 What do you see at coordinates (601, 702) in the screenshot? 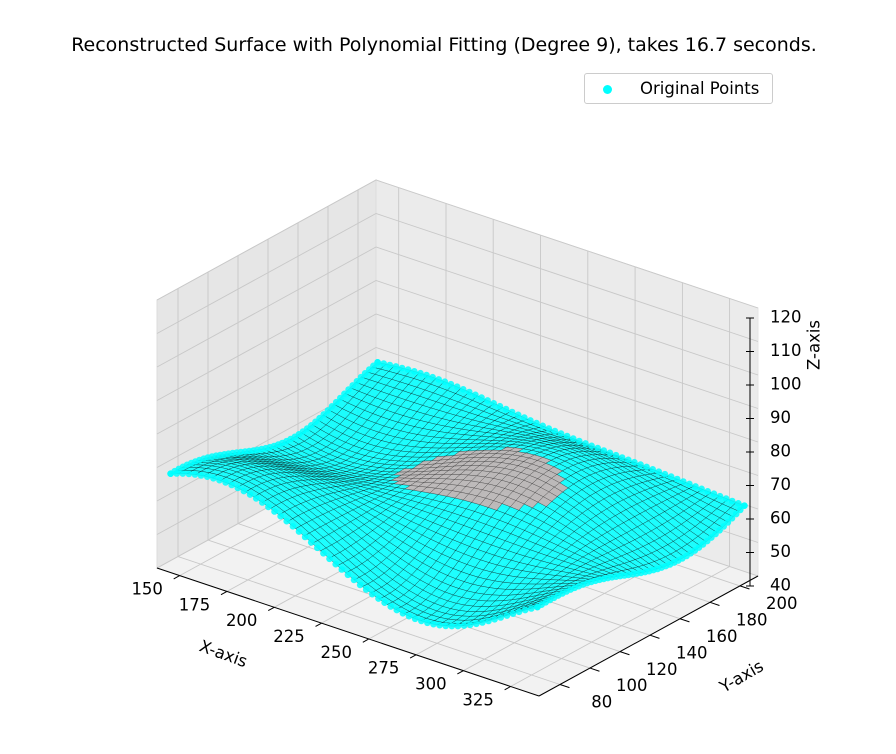
I see `y-tick-label: 80` at bounding box center [601, 702].